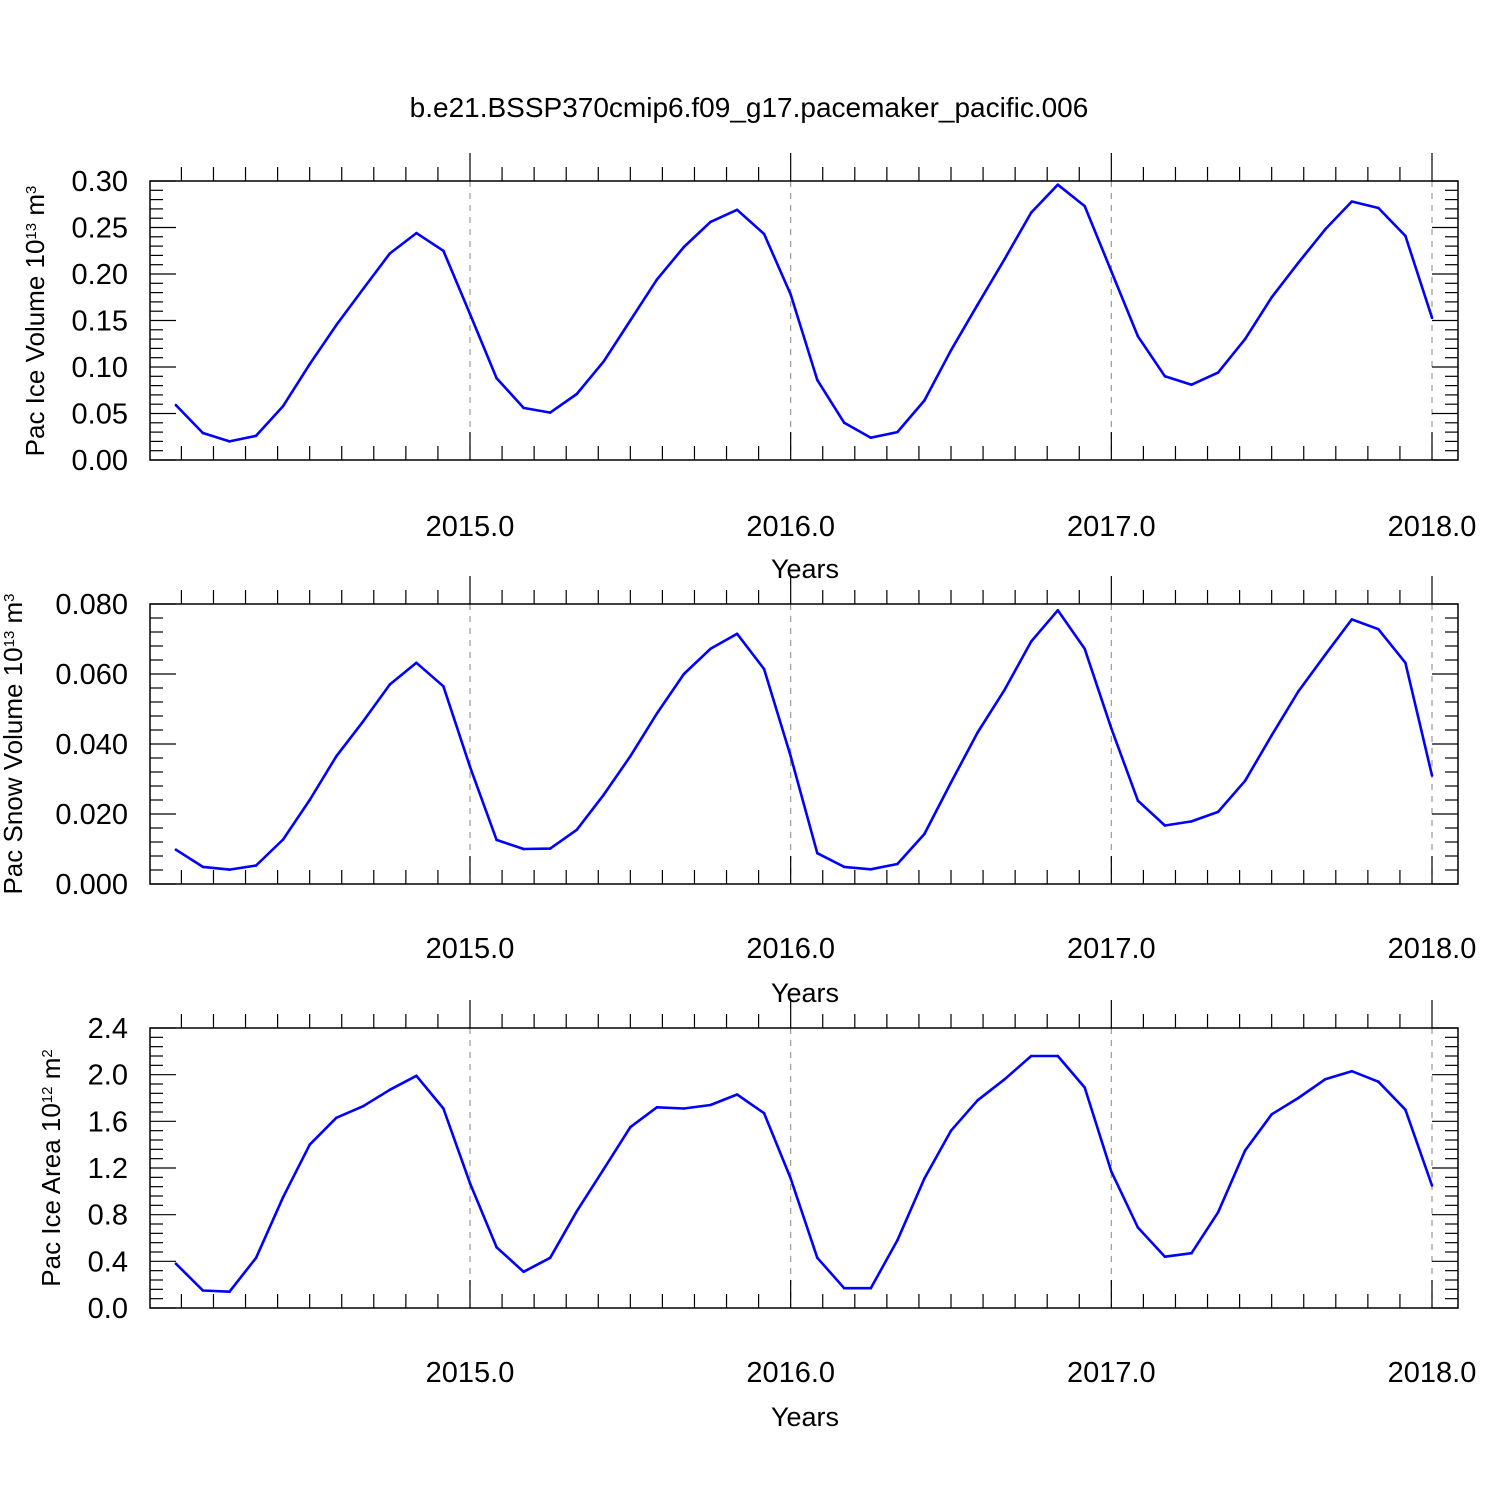 The width and height of the screenshot is (1500, 1500). Describe the element at coordinates (91, 745) in the screenshot. I see `y-tick-label: 0.040` at that location.